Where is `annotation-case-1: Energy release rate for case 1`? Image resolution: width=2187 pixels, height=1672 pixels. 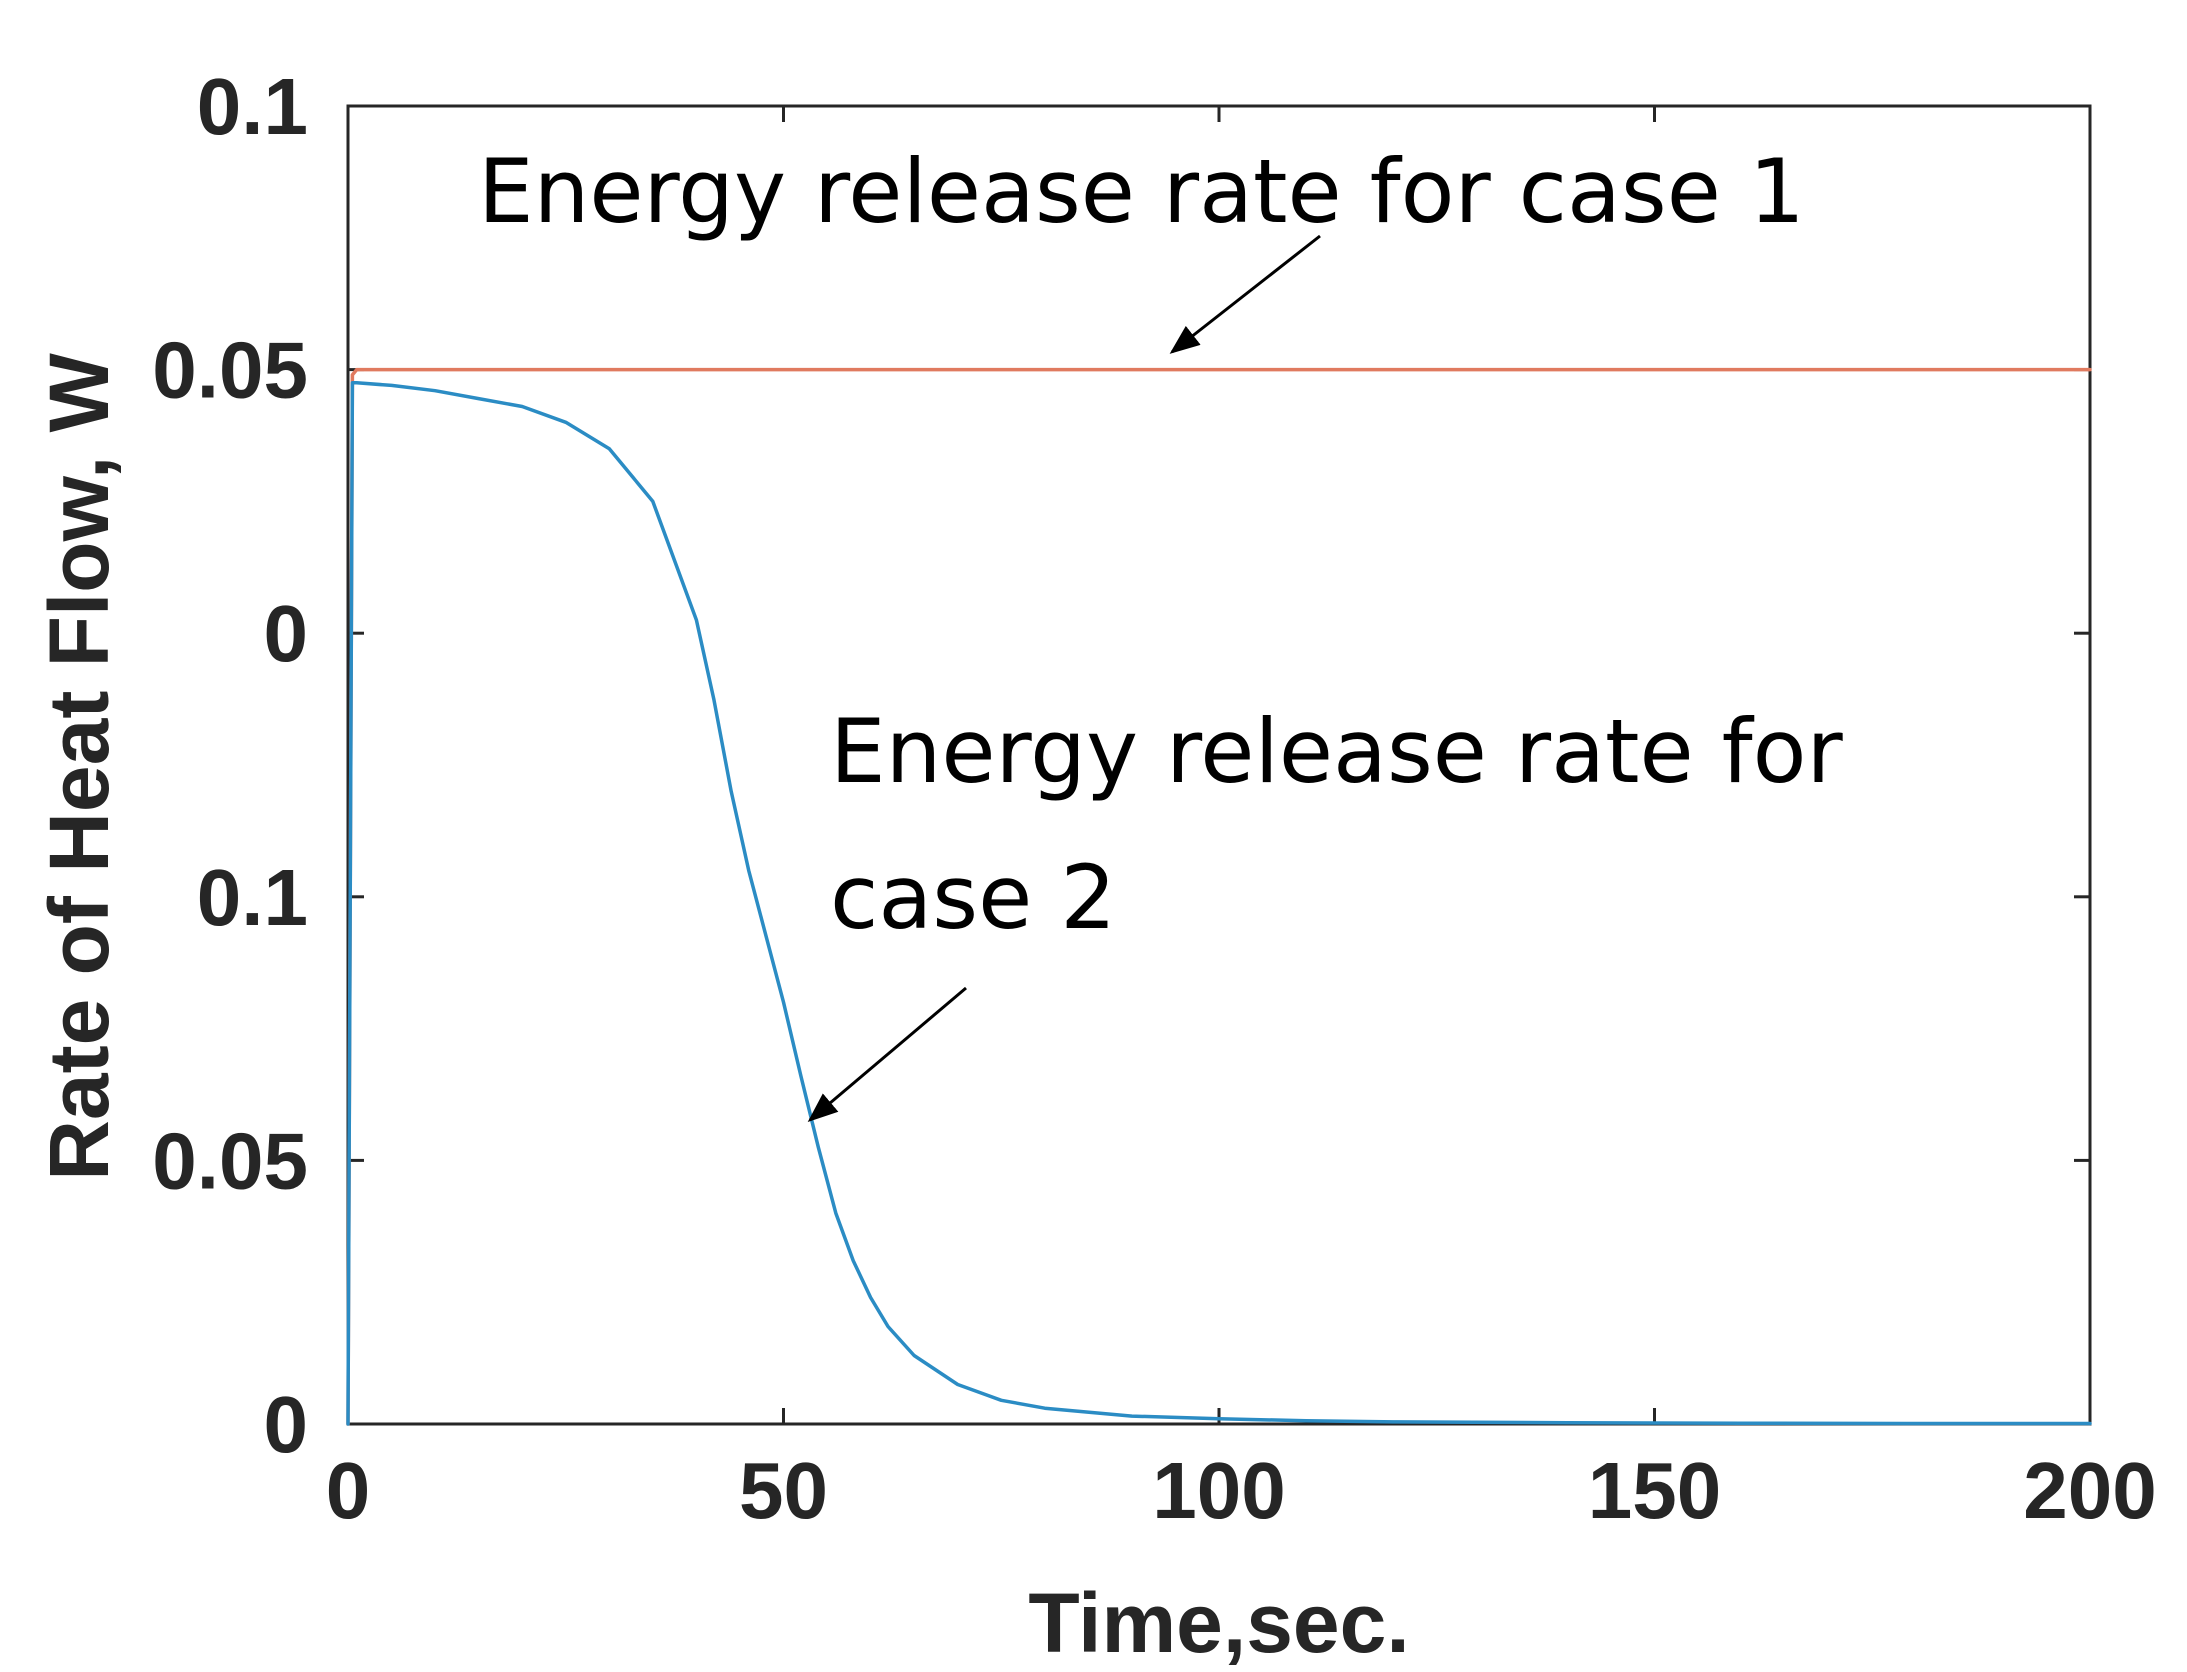 annotation-case-1: Energy release rate for case 1 is located at coordinates (1141, 191).